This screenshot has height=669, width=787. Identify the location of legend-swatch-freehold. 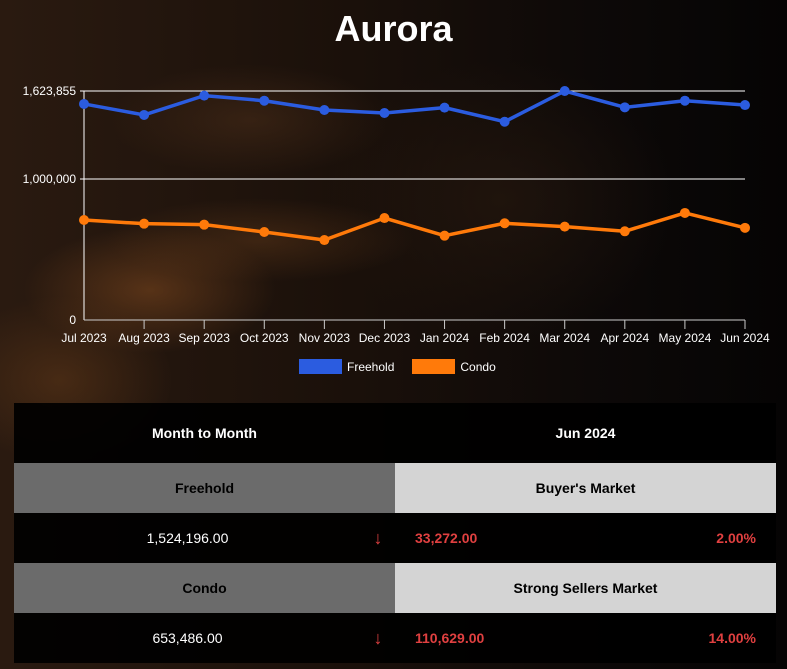
(320, 366).